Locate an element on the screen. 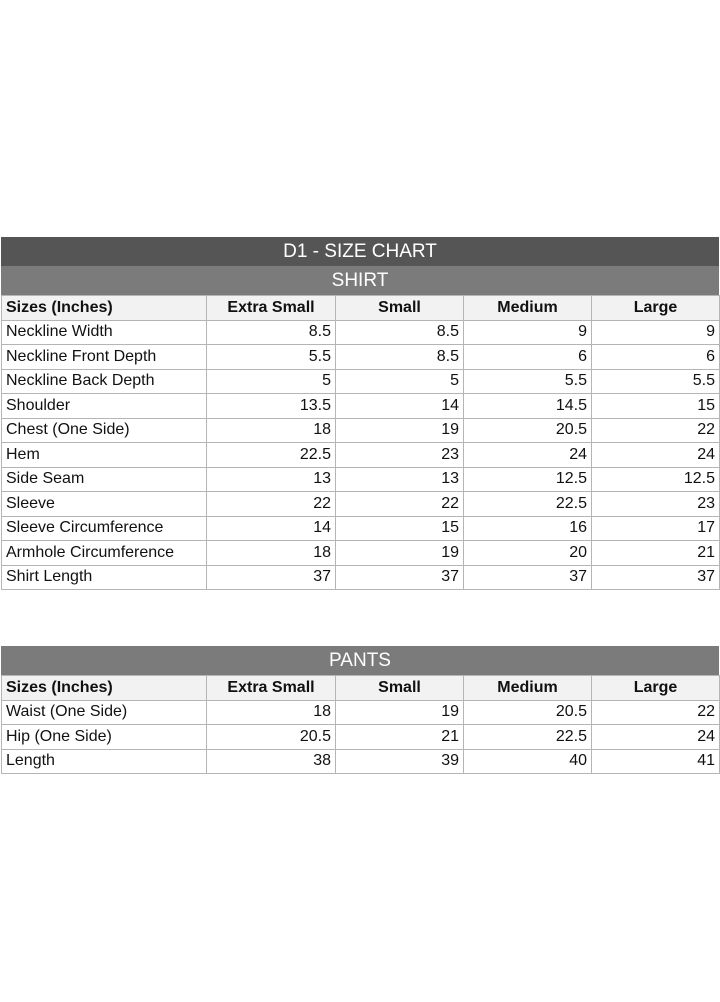 Image resolution: width=720 pixels, height=1002 pixels. shirt-heading: SHIRT is located at coordinates (360, 280).